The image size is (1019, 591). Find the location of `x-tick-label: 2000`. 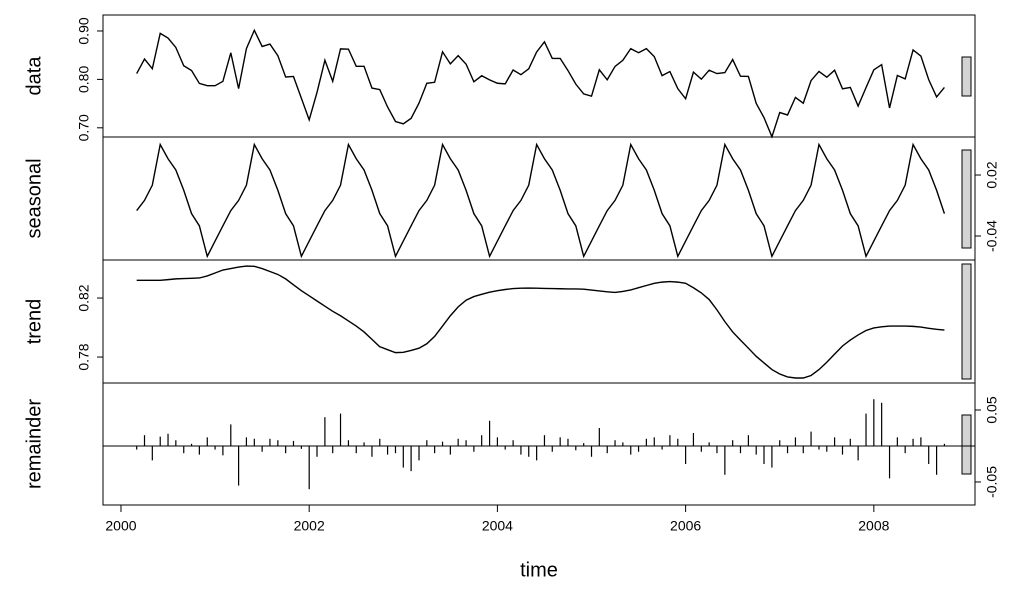

x-tick-label: 2000 is located at coordinates (120, 526).